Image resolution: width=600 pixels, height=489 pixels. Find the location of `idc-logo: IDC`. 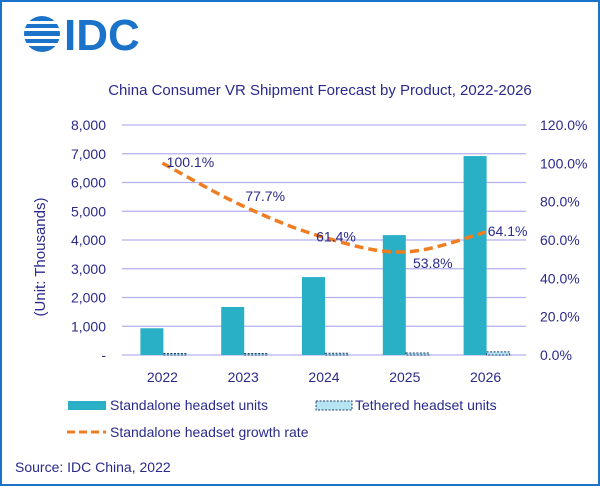

idc-logo: IDC is located at coordinates (81, 35).